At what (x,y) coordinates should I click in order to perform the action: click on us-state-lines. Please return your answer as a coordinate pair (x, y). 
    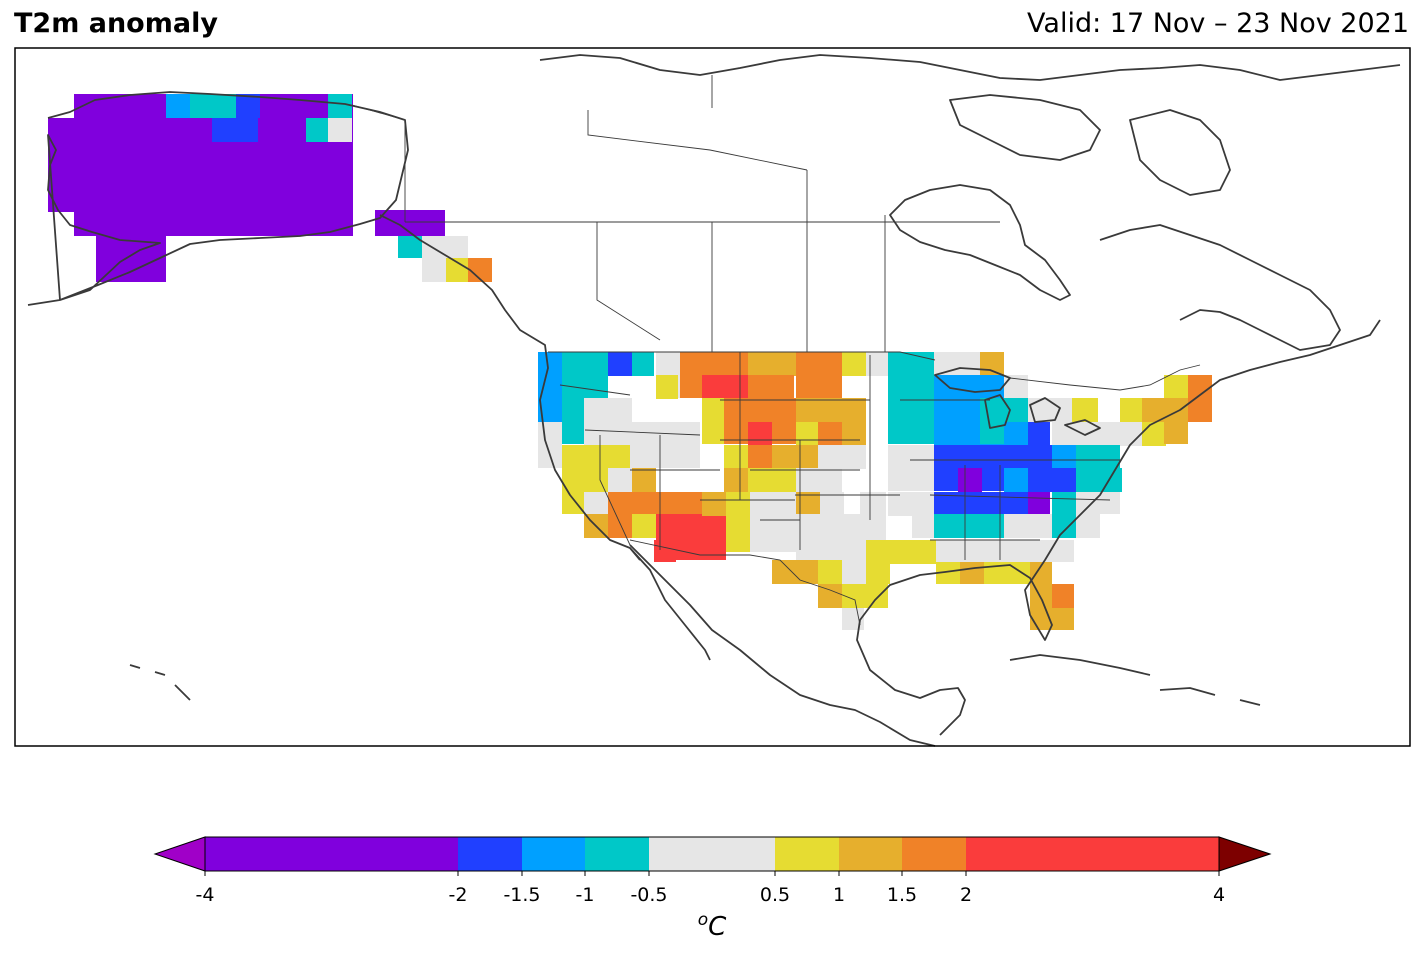
    Looking at the image, I should click on (839, 456).